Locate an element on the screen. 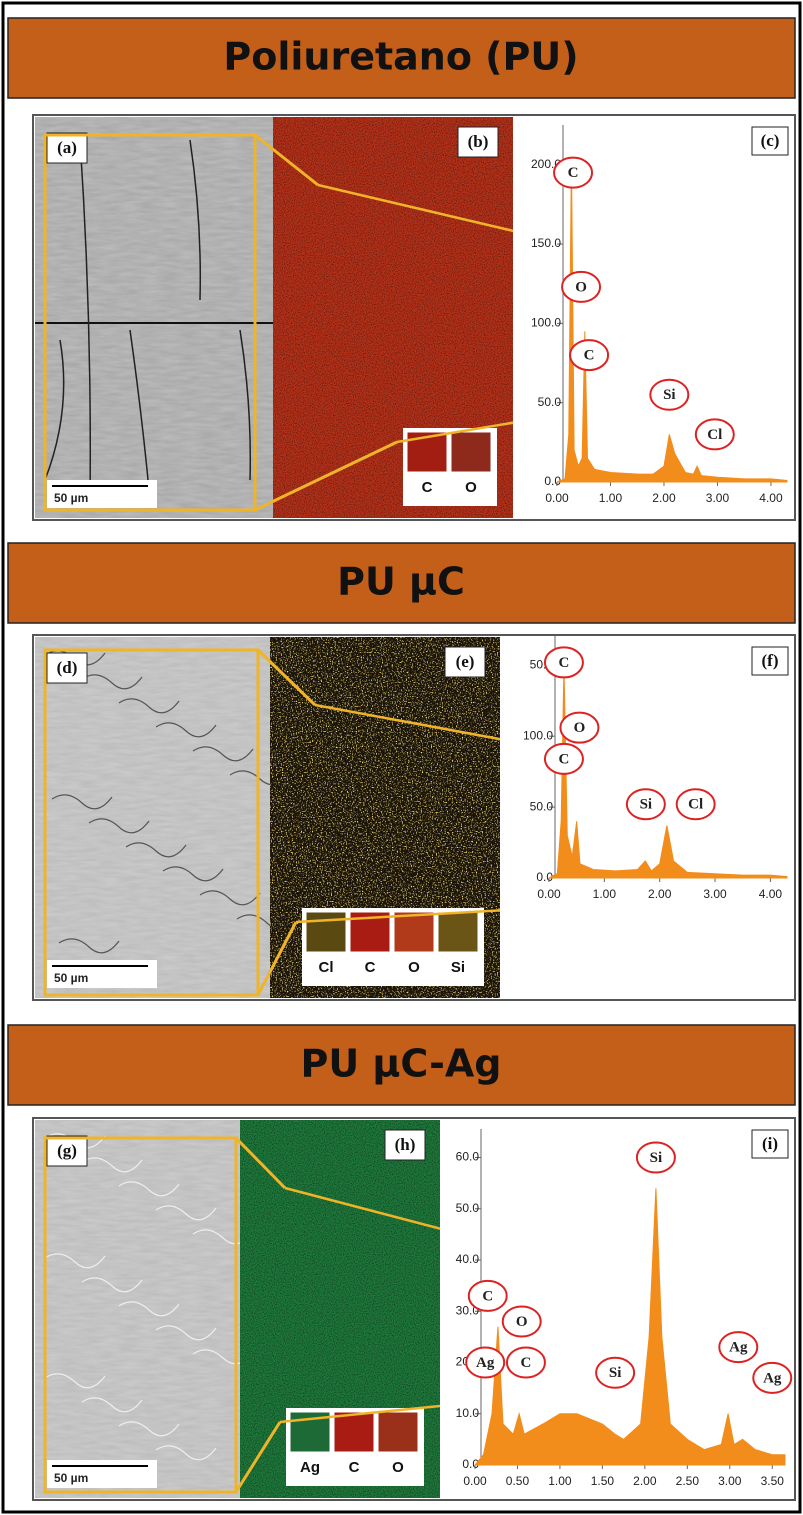 Image resolution: width=803 pixels, height=1515 pixels. map-label: (e) is located at coordinates (465, 661).